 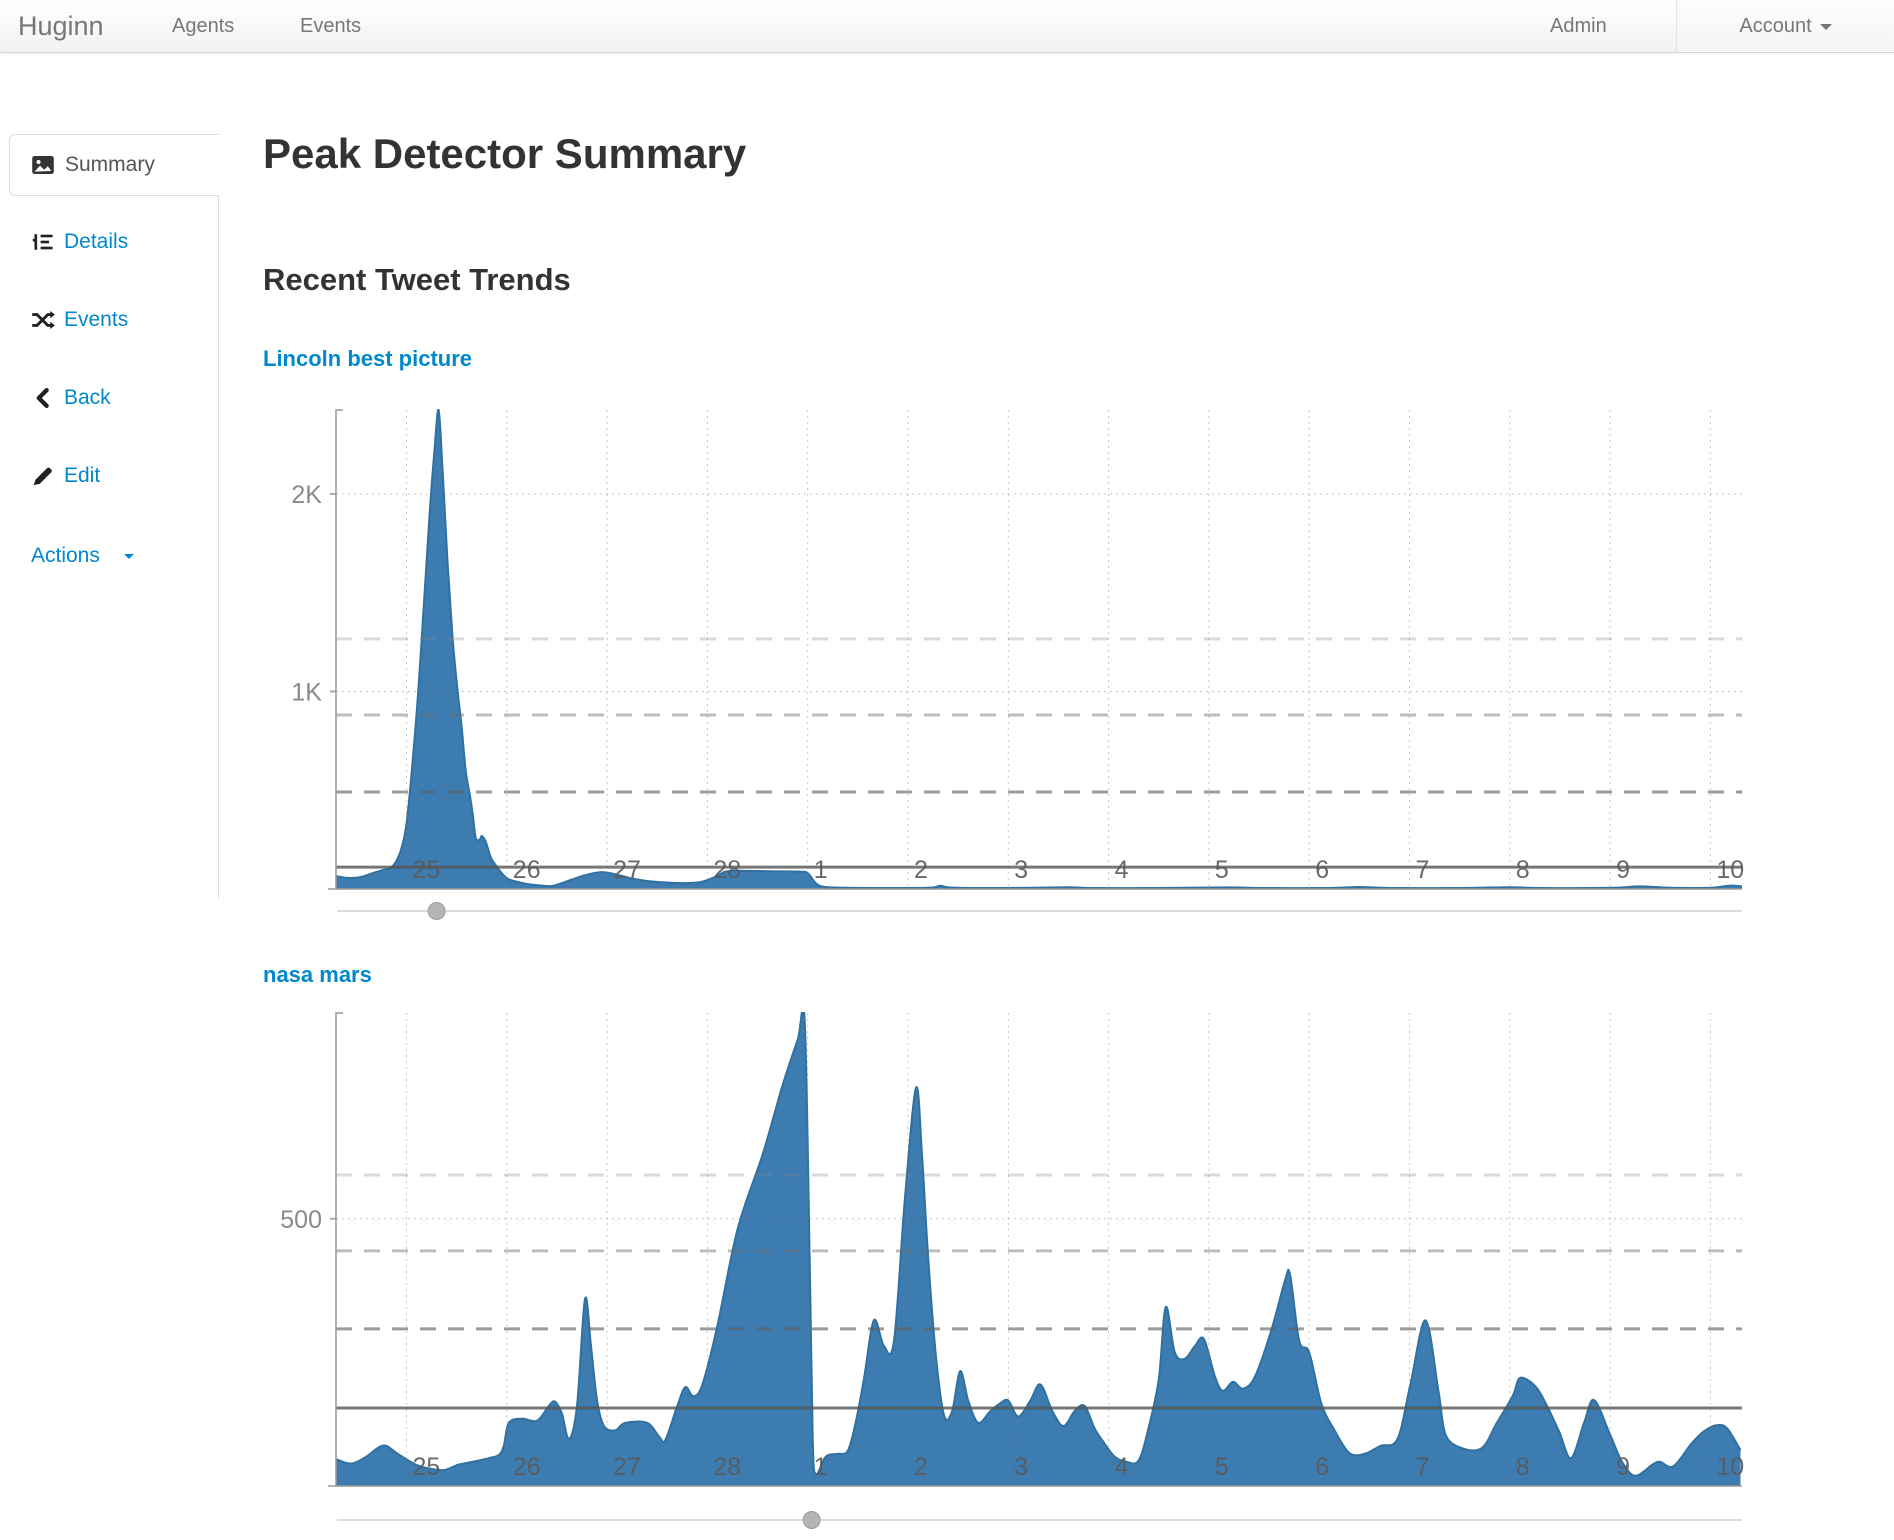 What do you see at coordinates (96, 241) in the screenshot?
I see `sidebar-item-label: Details` at bounding box center [96, 241].